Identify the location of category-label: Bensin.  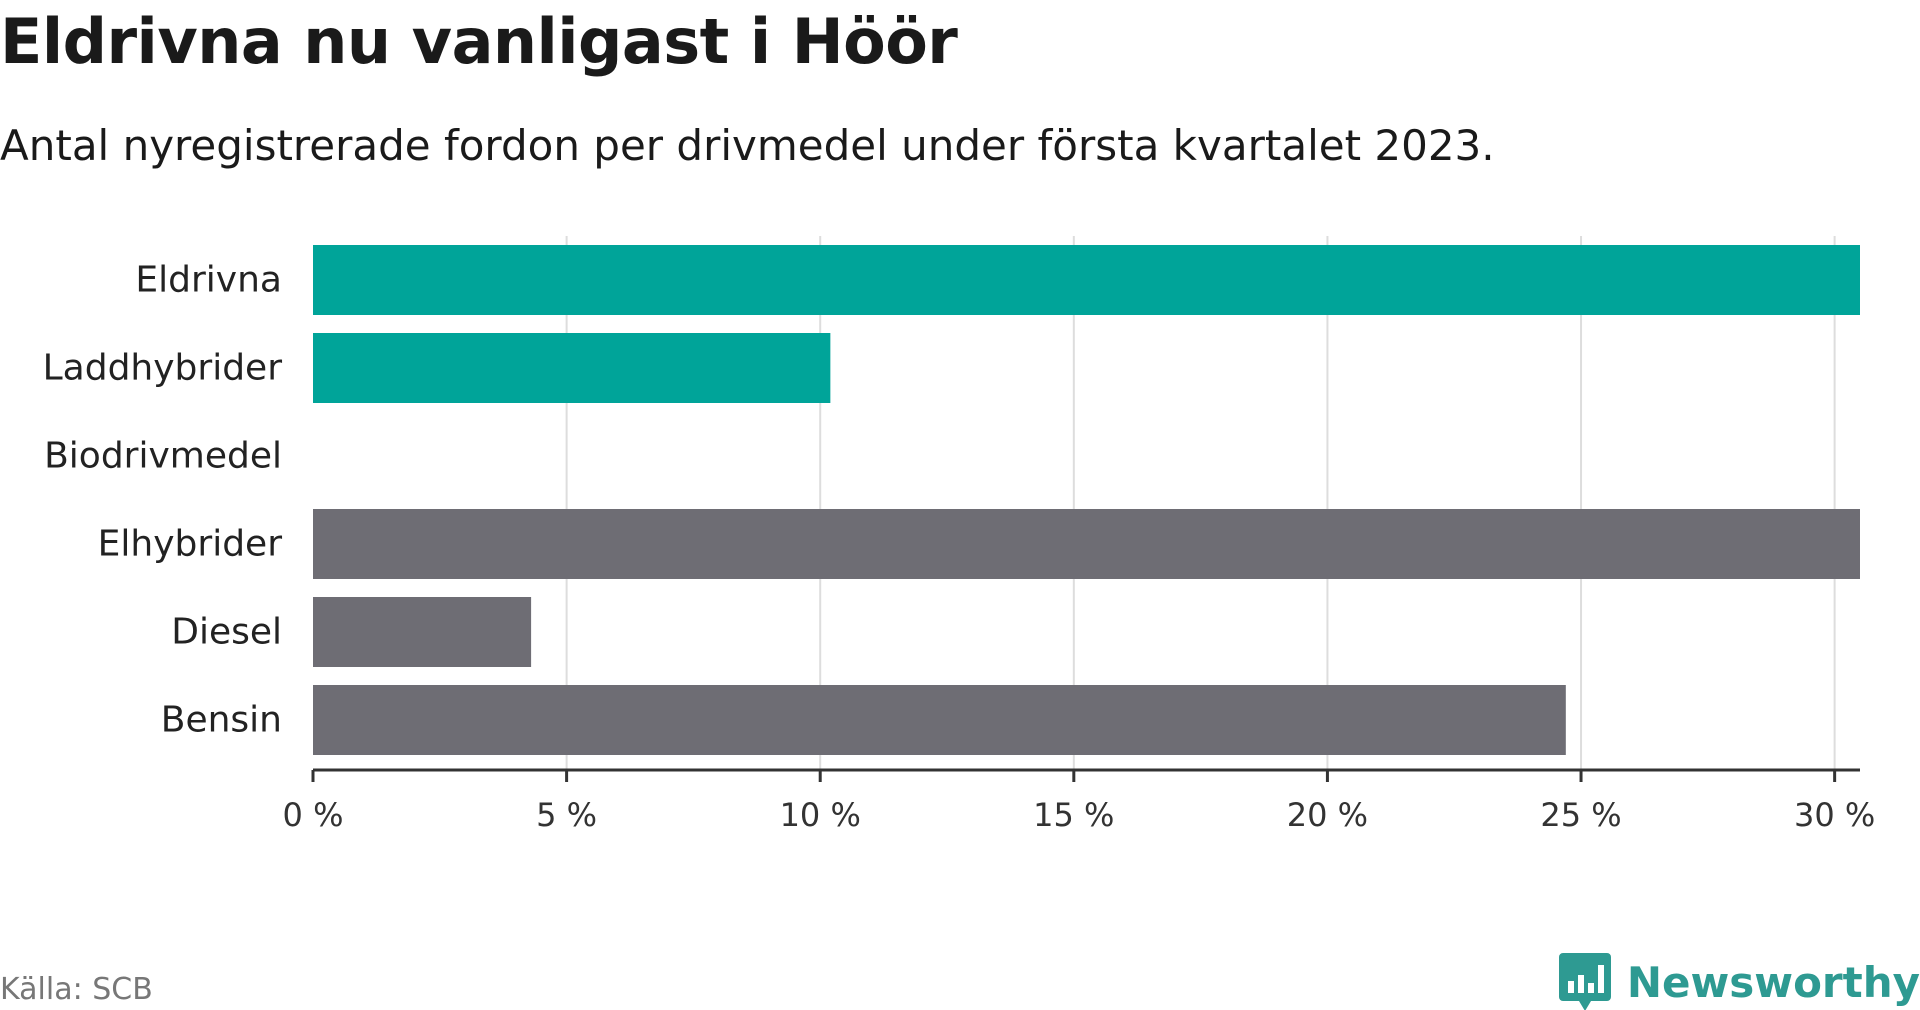
(221, 720).